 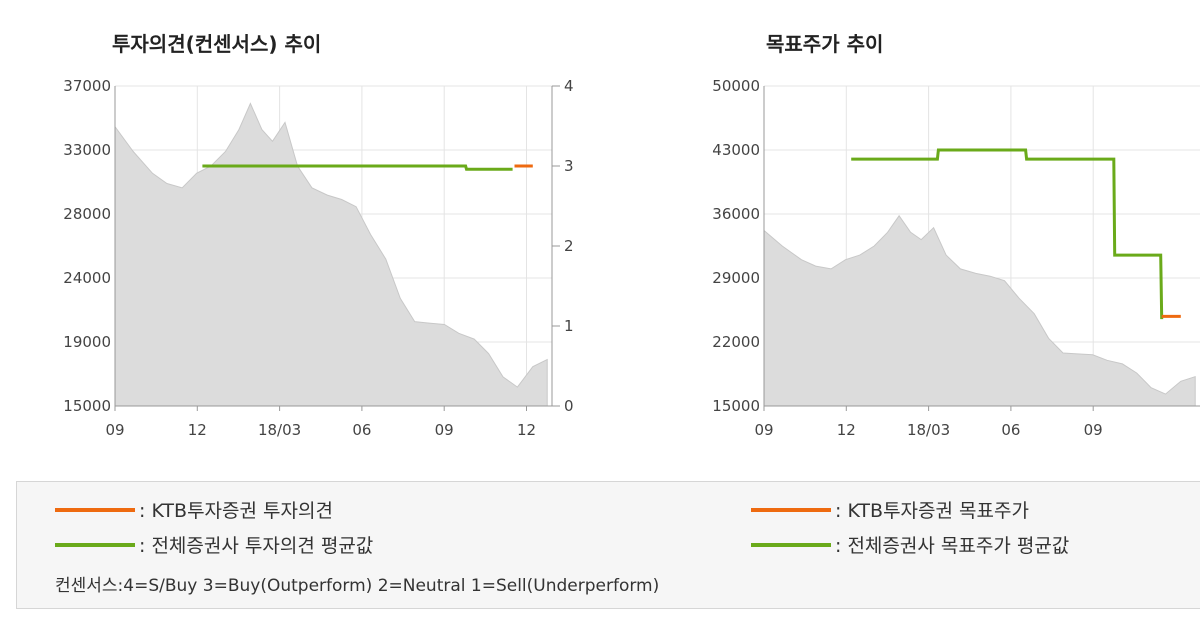 I want to click on legend-left-ktb-label: : KTB투자증권 투자의견, so click(x=236, y=511).